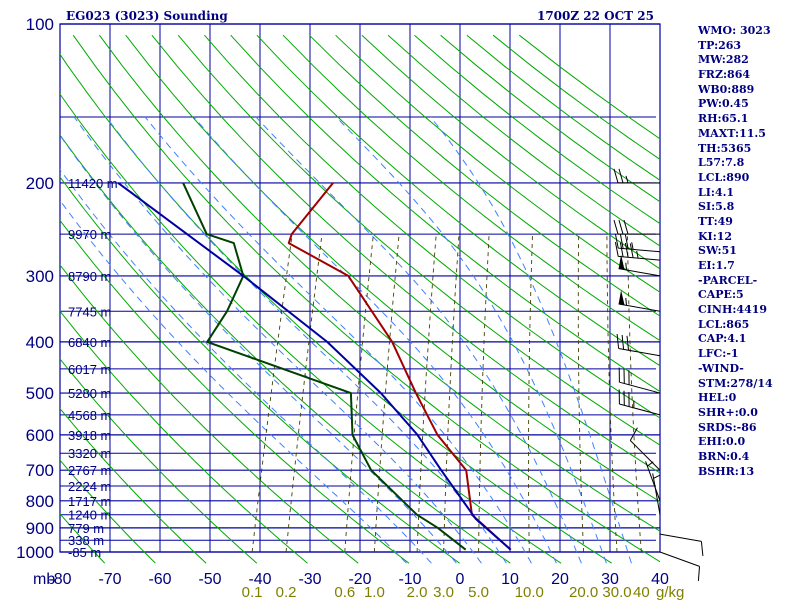  Describe the element at coordinates (40, 24) in the screenshot. I see `pressure-tick-label: 100` at that location.